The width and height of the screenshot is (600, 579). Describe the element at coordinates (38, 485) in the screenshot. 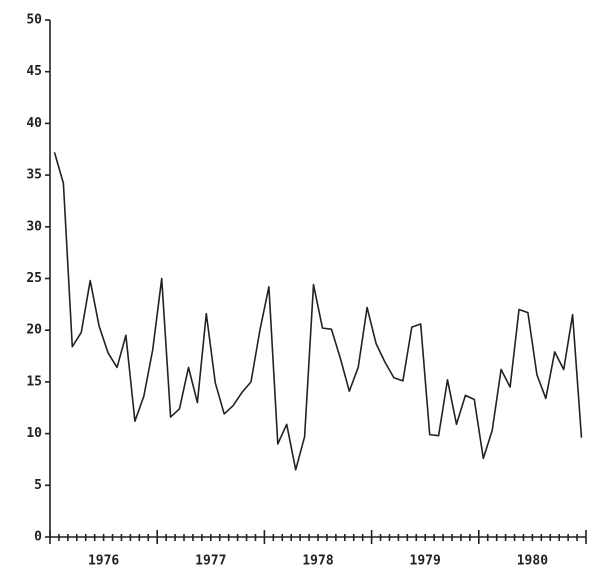

I see `y-tick-label: 5` at that location.